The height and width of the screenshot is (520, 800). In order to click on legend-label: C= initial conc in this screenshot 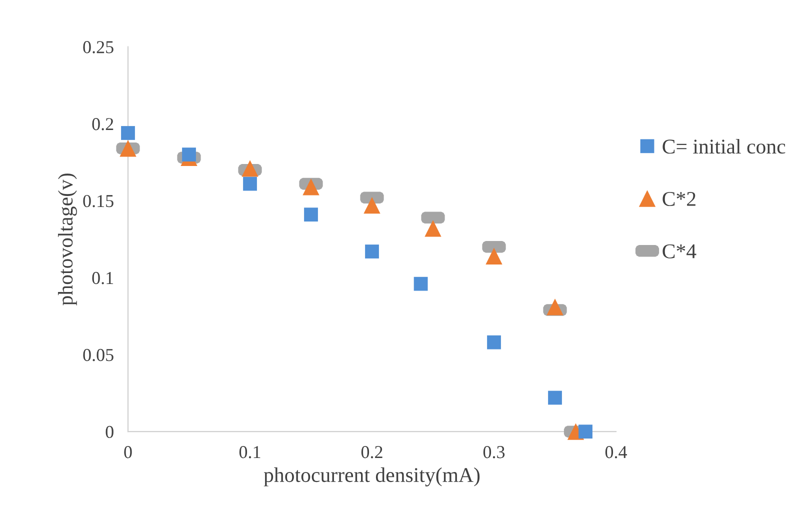, I will do `click(724, 146)`.